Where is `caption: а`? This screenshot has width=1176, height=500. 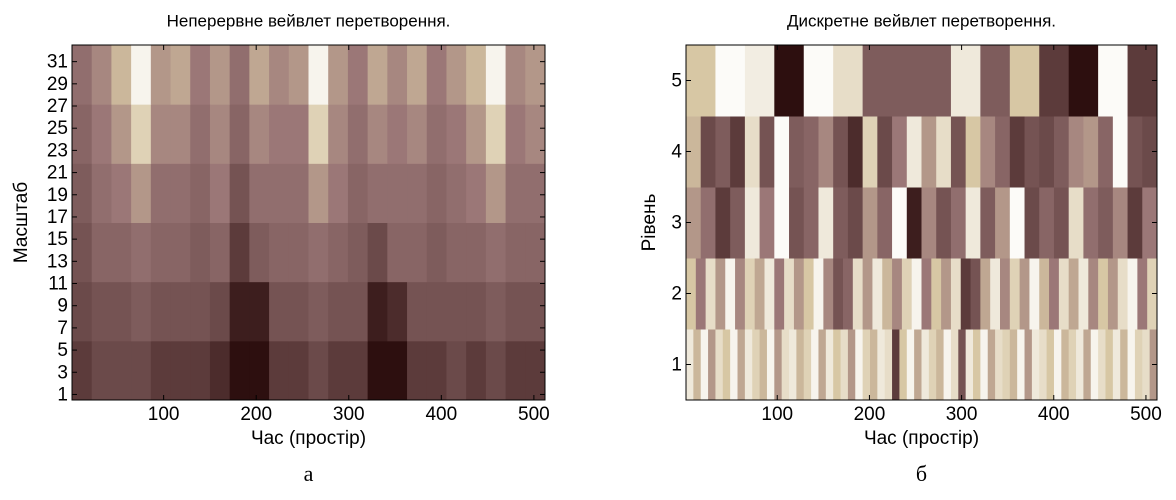 caption: а is located at coordinates (309, 473).